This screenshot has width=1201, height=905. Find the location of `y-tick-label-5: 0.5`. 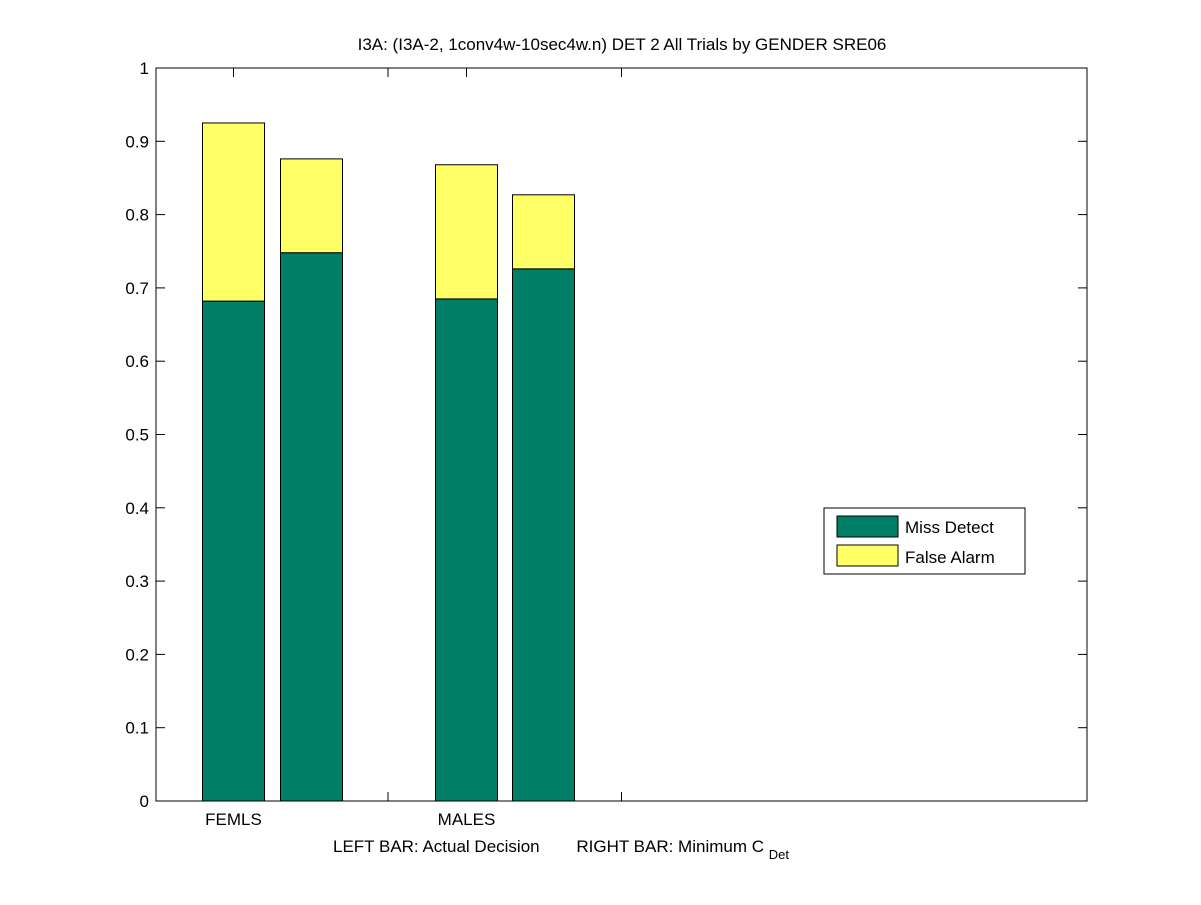

y-tick-label-5: 0.5 is located at coordinates (137, 435).